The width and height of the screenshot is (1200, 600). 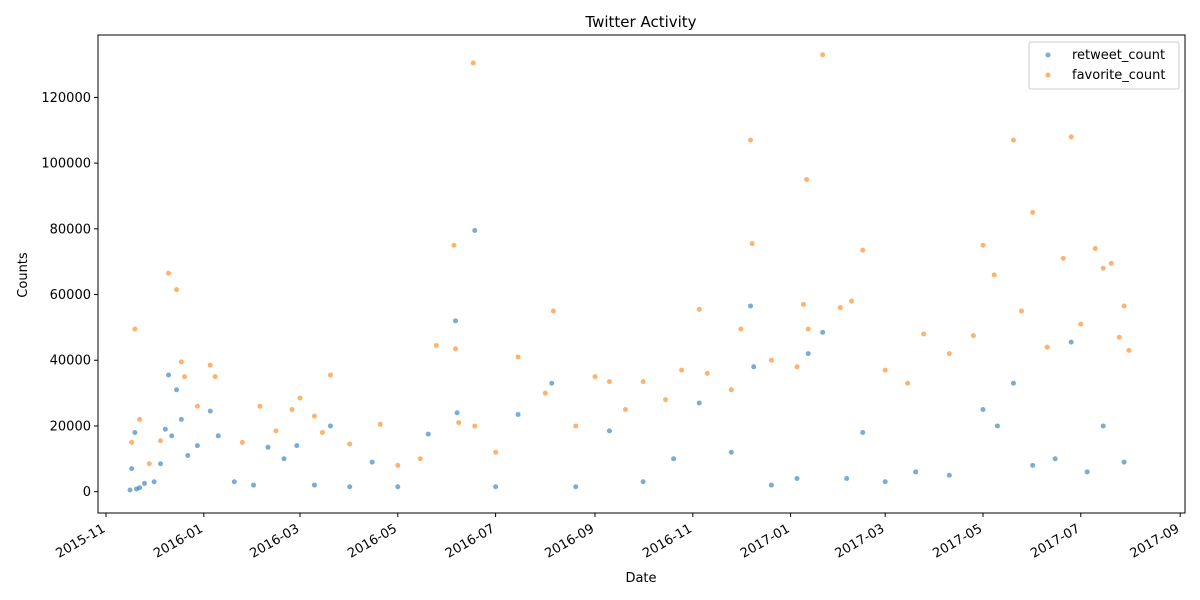 I want to click on legend-label-retweet-count: retweet_count, so click(x=1118, y=55).